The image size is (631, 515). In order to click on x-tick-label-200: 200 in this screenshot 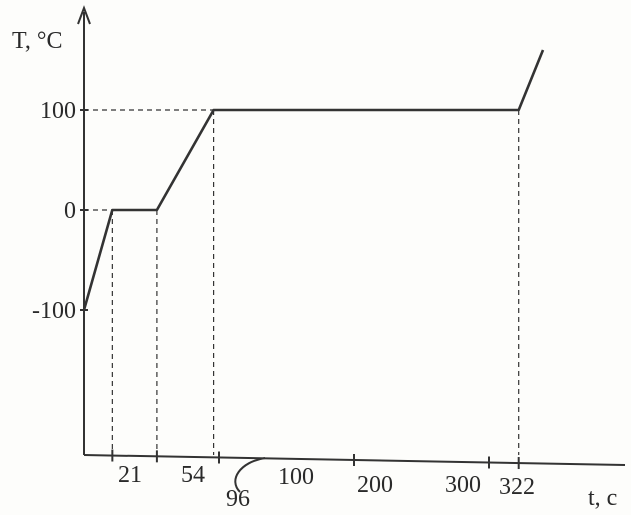, I will do `click(375, 485)`.